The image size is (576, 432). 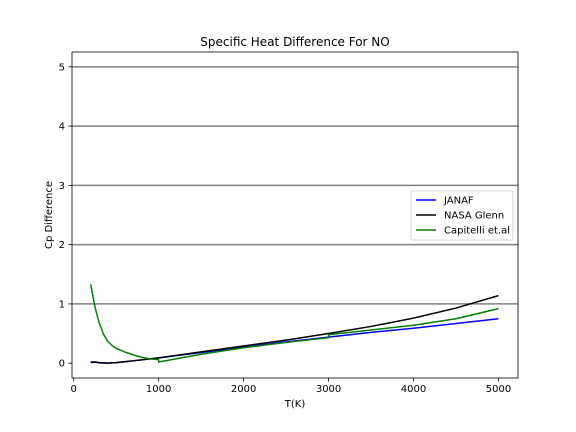 What do you see at coordinates (62, 67) in the screenshot?
I see `y-tick-label: 5` at bounding box center [62, 67].